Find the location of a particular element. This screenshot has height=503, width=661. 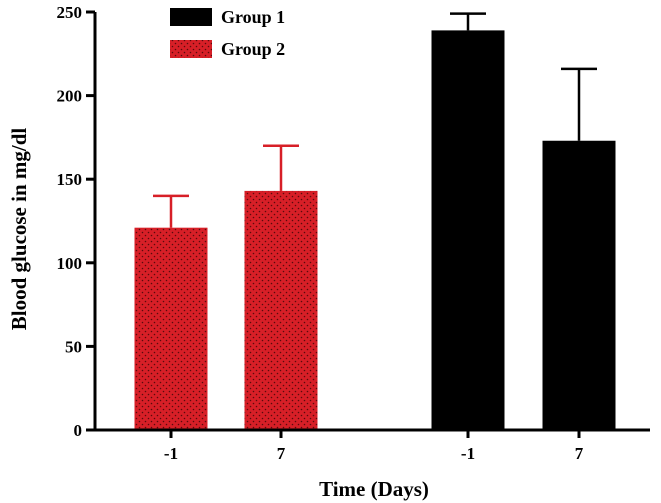

legend-label: Group 1 is located at coordinates (253, 17).